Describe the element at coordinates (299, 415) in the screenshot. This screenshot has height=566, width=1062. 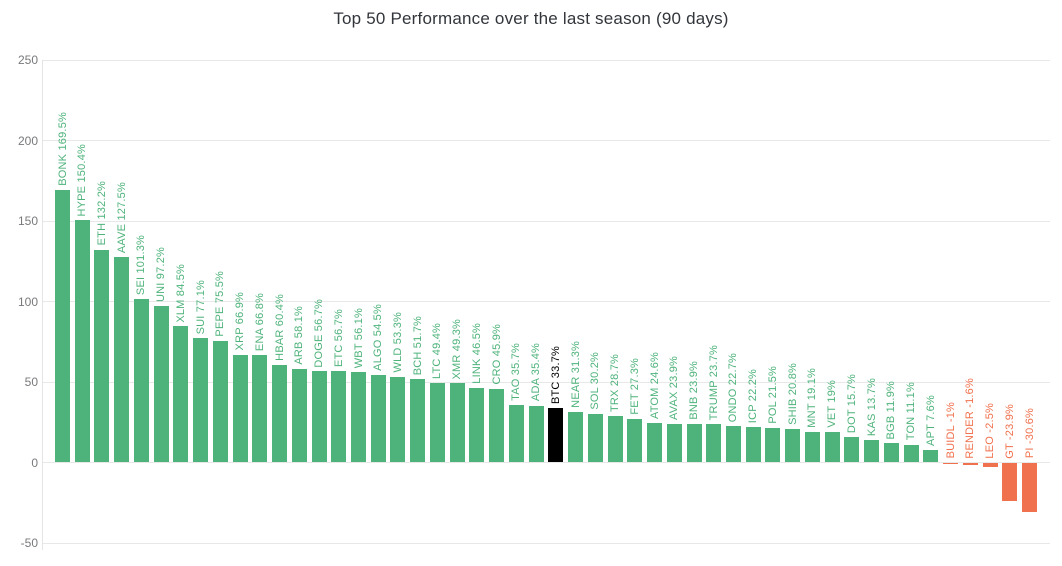
I see `bar-arb` at that location.